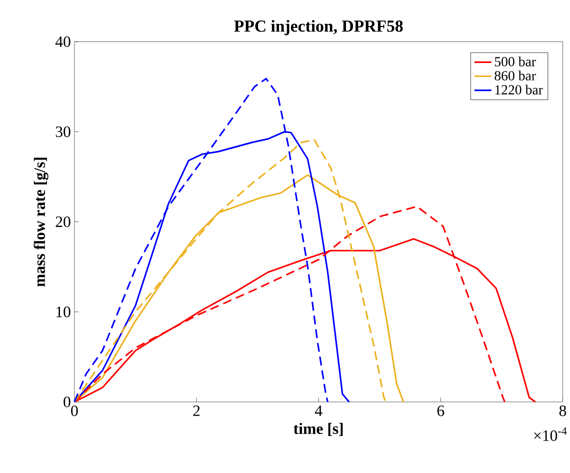  Describe the element at coordinates (63, 131) in the screenshot. I see `y-tick-label: 30` at that location.